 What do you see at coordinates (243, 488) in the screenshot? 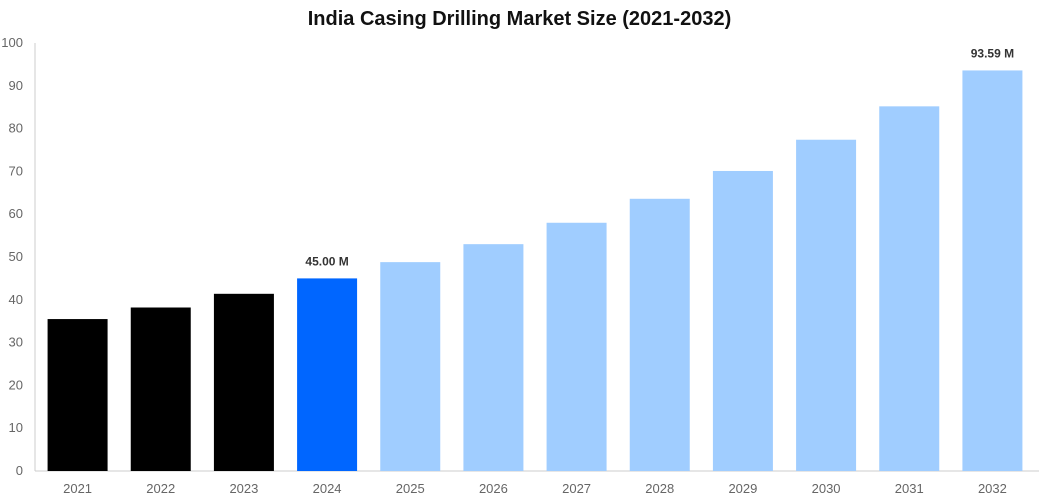
I see `x-tick-label-2023: 2023` at bounding box center [243, 488].